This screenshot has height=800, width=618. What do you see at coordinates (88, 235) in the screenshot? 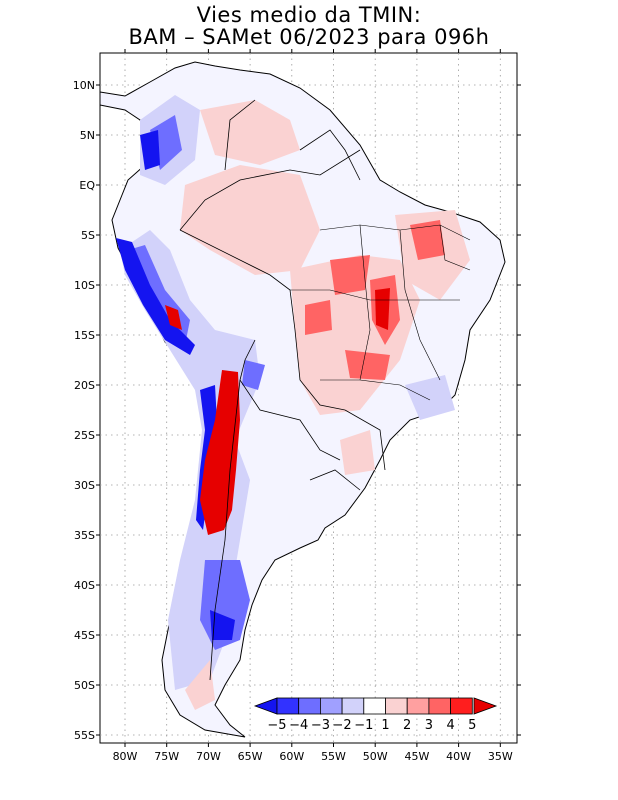
I see `lat-tick-label: 5S` at bounding box center [88, 235].